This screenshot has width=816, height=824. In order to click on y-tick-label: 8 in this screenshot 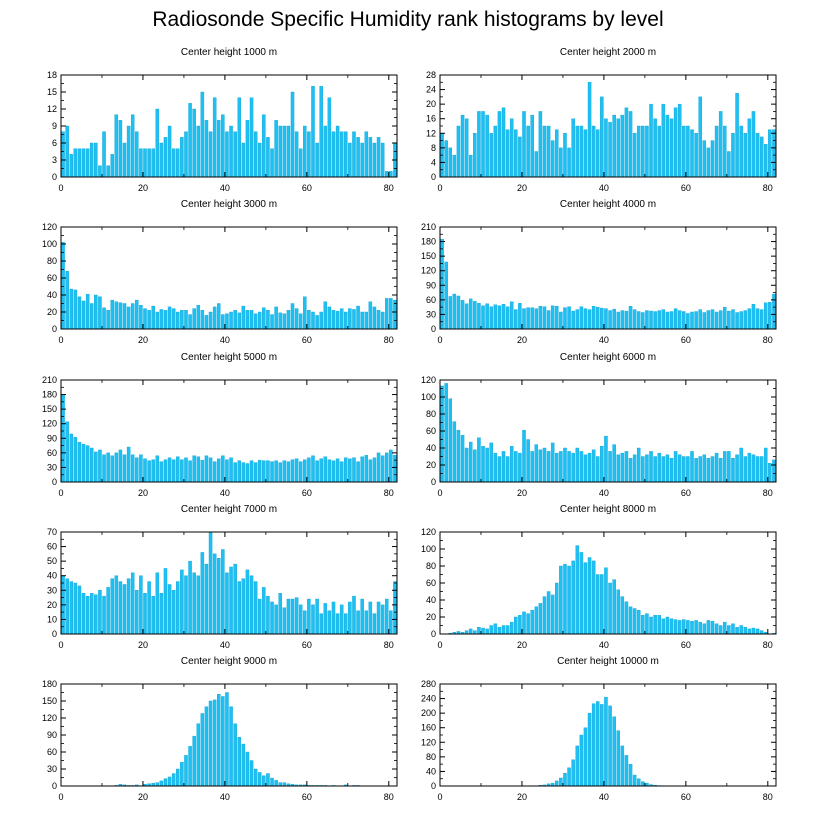, I will do `click(433, 148)`.